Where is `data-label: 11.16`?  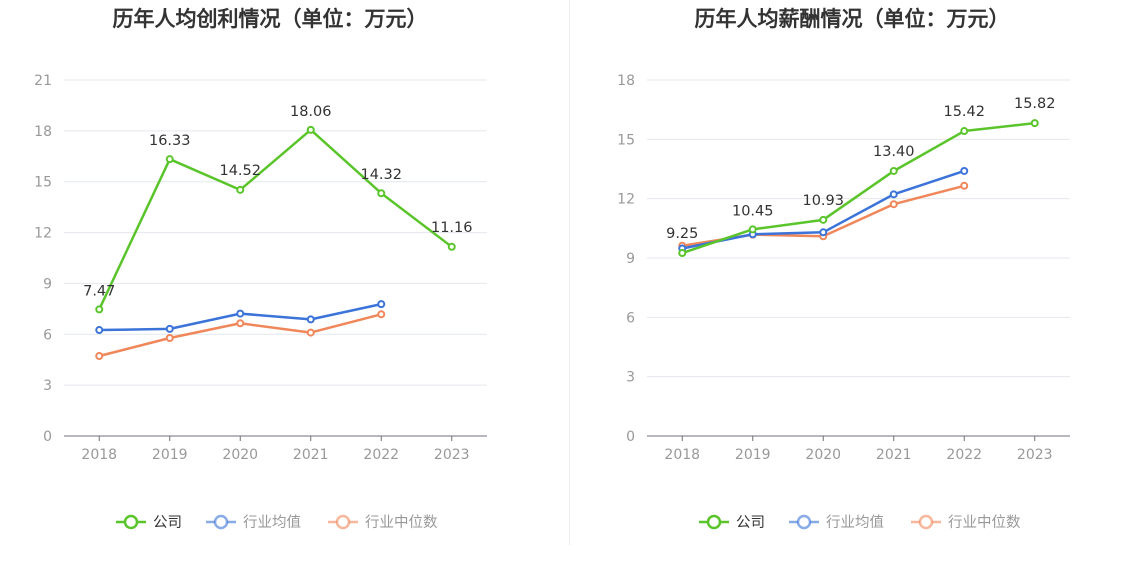
data-label: 11.16 is located at coordinates (452, 228).